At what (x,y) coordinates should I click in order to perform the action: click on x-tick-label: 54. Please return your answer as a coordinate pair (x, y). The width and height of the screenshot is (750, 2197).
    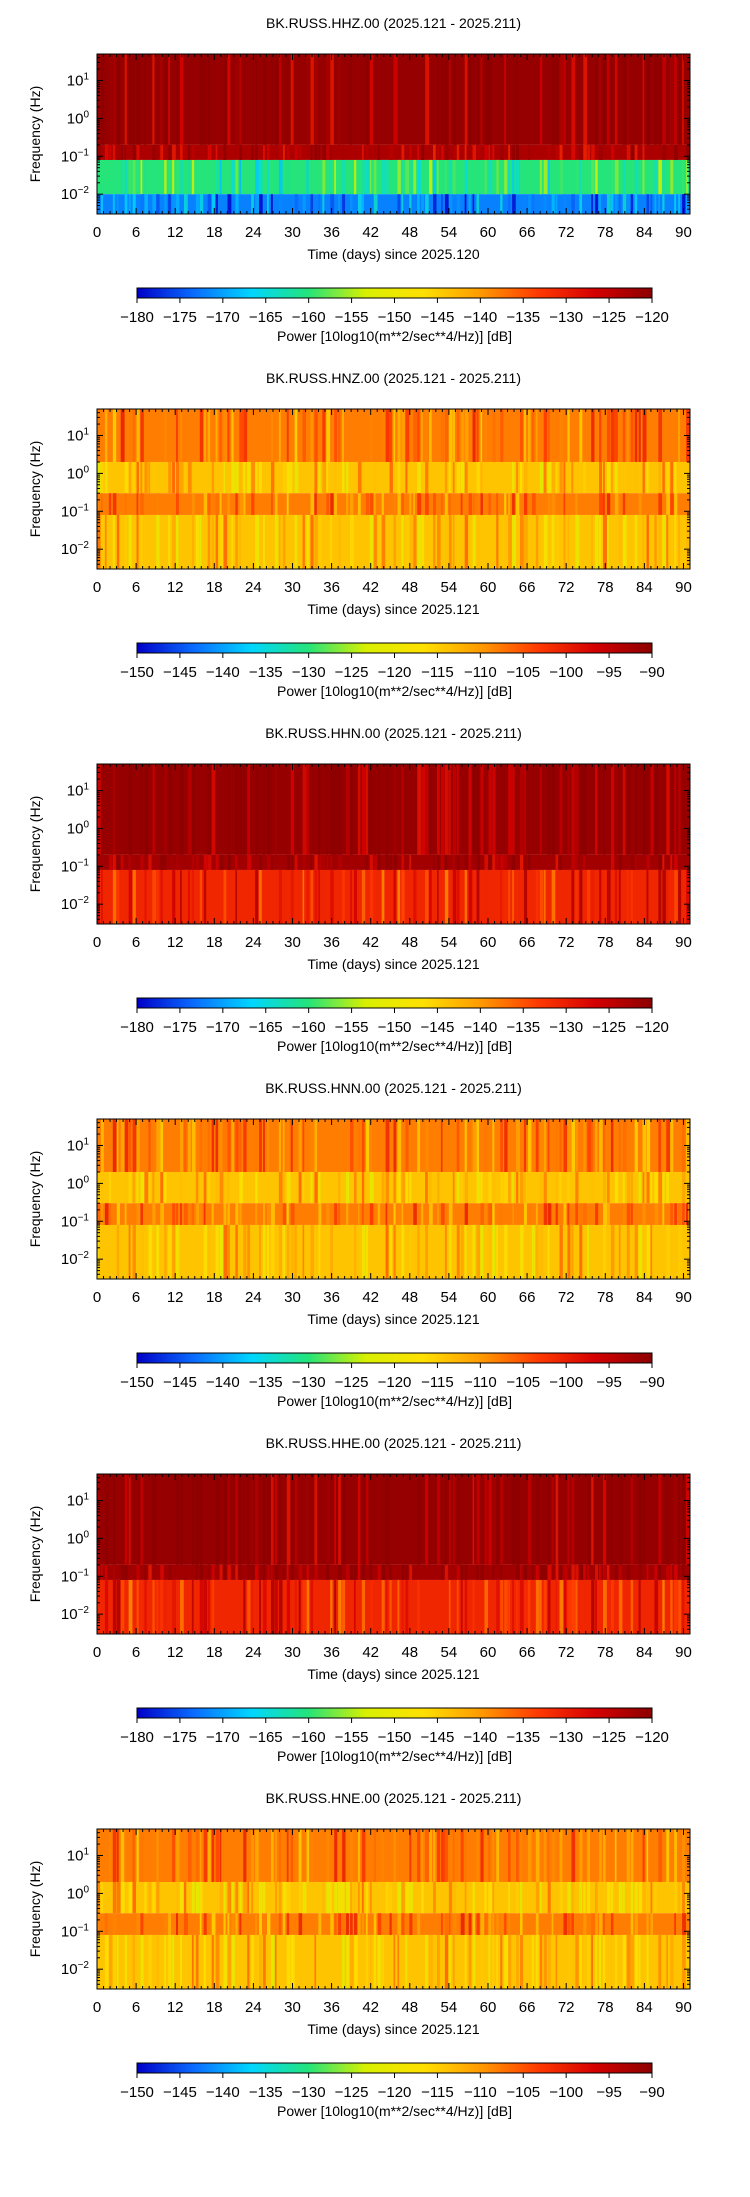
    Looking at the image, I should click on (449, 1652).